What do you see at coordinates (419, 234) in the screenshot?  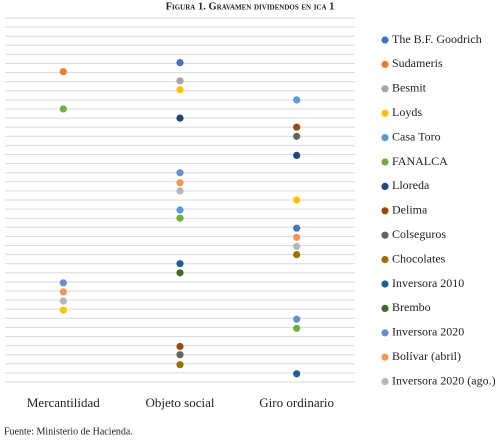 I see `legend-label: Colseguros` at bounding box center [419, 234].